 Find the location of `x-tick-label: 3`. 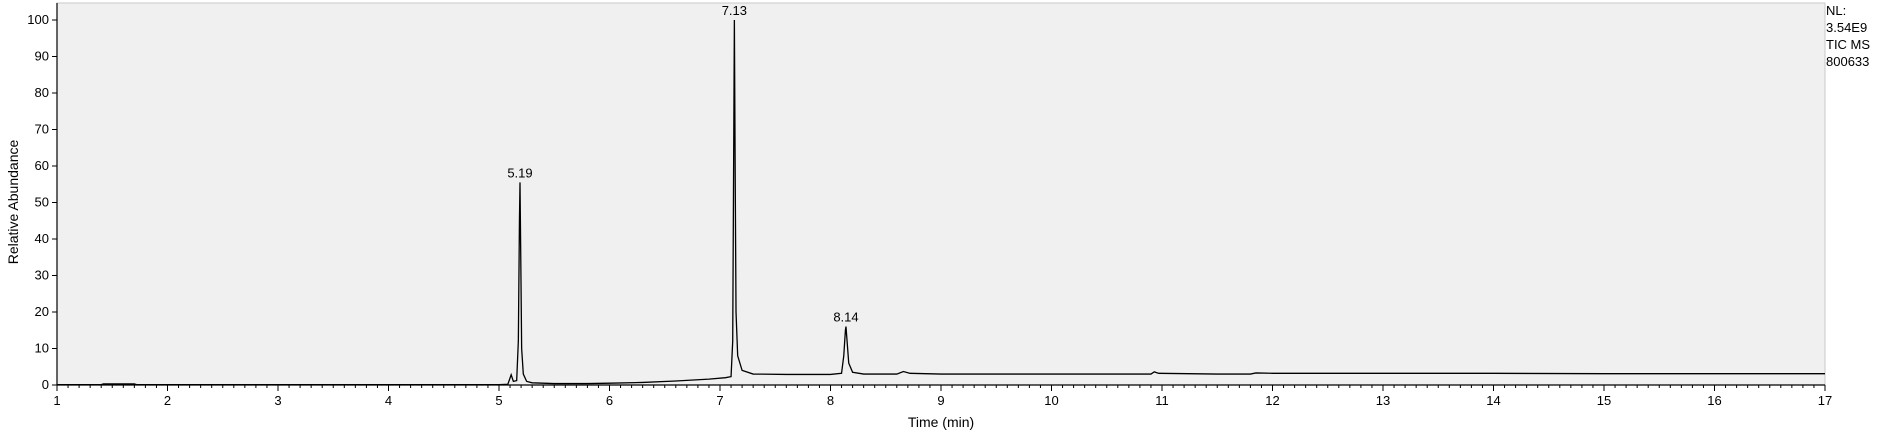

x-tick-label: 3 is located at coordinates (277, 400).